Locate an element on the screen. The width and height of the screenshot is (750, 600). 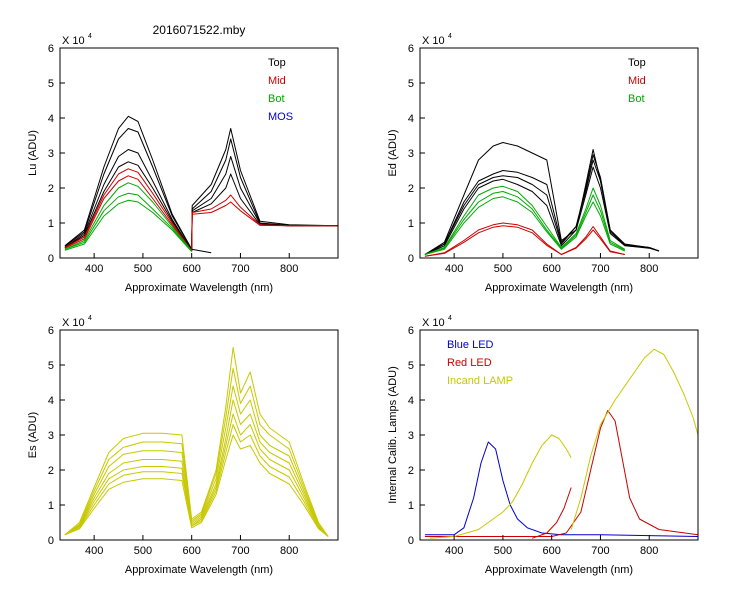
y-axis-label: Es (ADU) is located at coordinates (33, 435).